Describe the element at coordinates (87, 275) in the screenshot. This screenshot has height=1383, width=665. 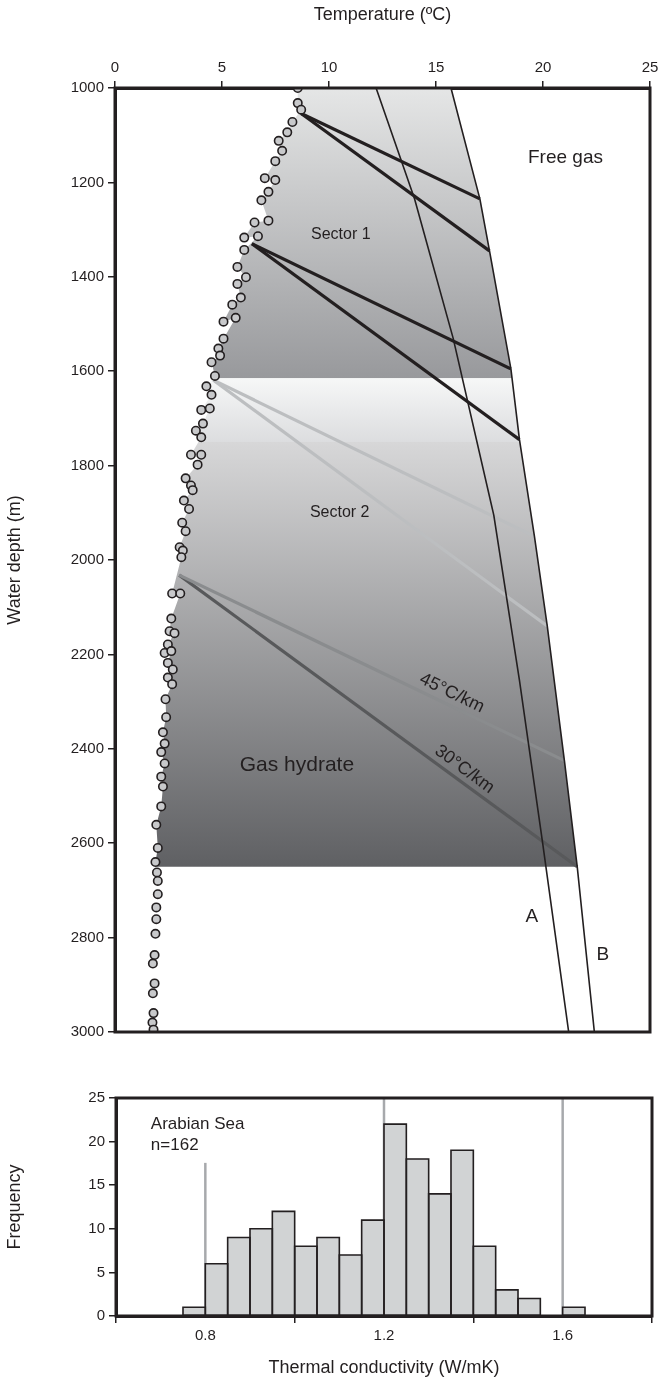
I see `y-tick-label: 1400` at that location.